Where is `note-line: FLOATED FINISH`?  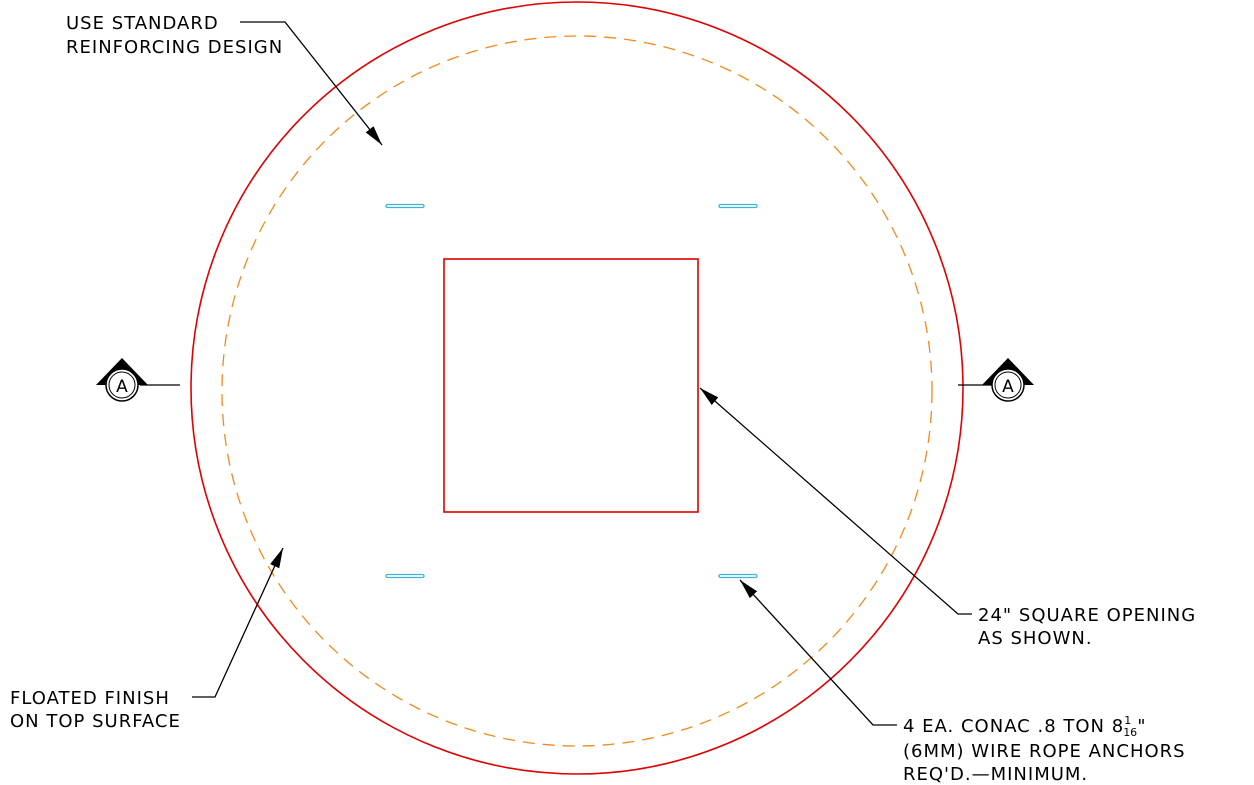 note-line: FLOATED FINISH is located at coordinates (90, 698).